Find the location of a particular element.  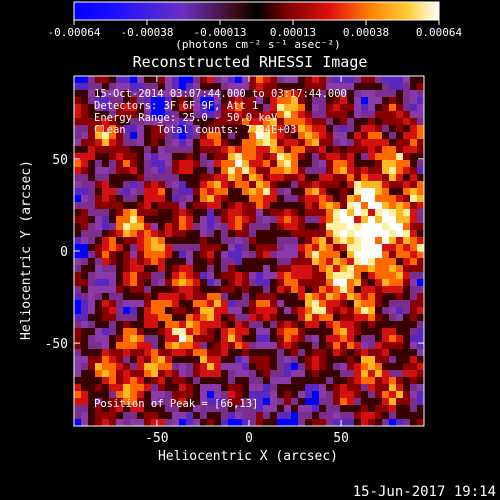

colorbar-tick-label: 0.00038 is located at coordinates (366, 32).